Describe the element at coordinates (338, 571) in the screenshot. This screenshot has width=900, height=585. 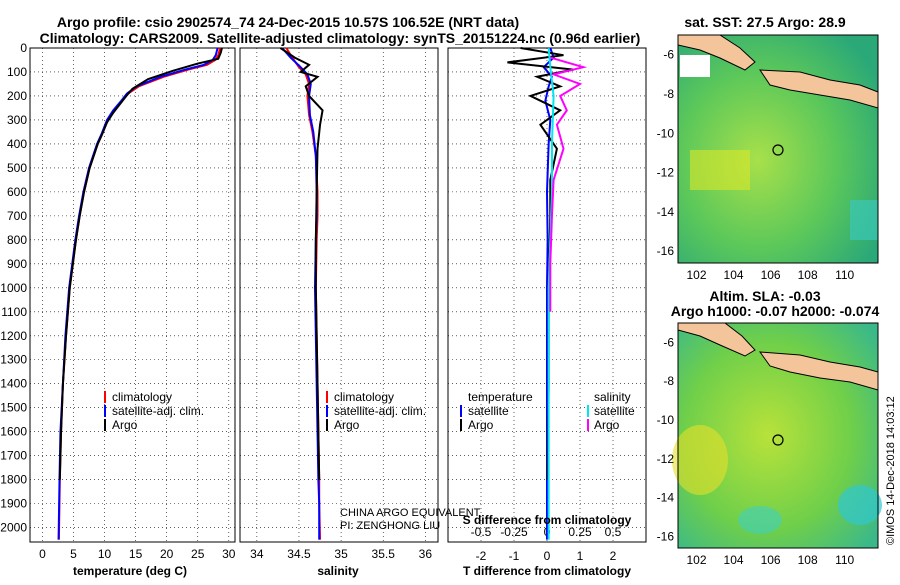
I see `salinity-x-axis-label: salinity` at that location.